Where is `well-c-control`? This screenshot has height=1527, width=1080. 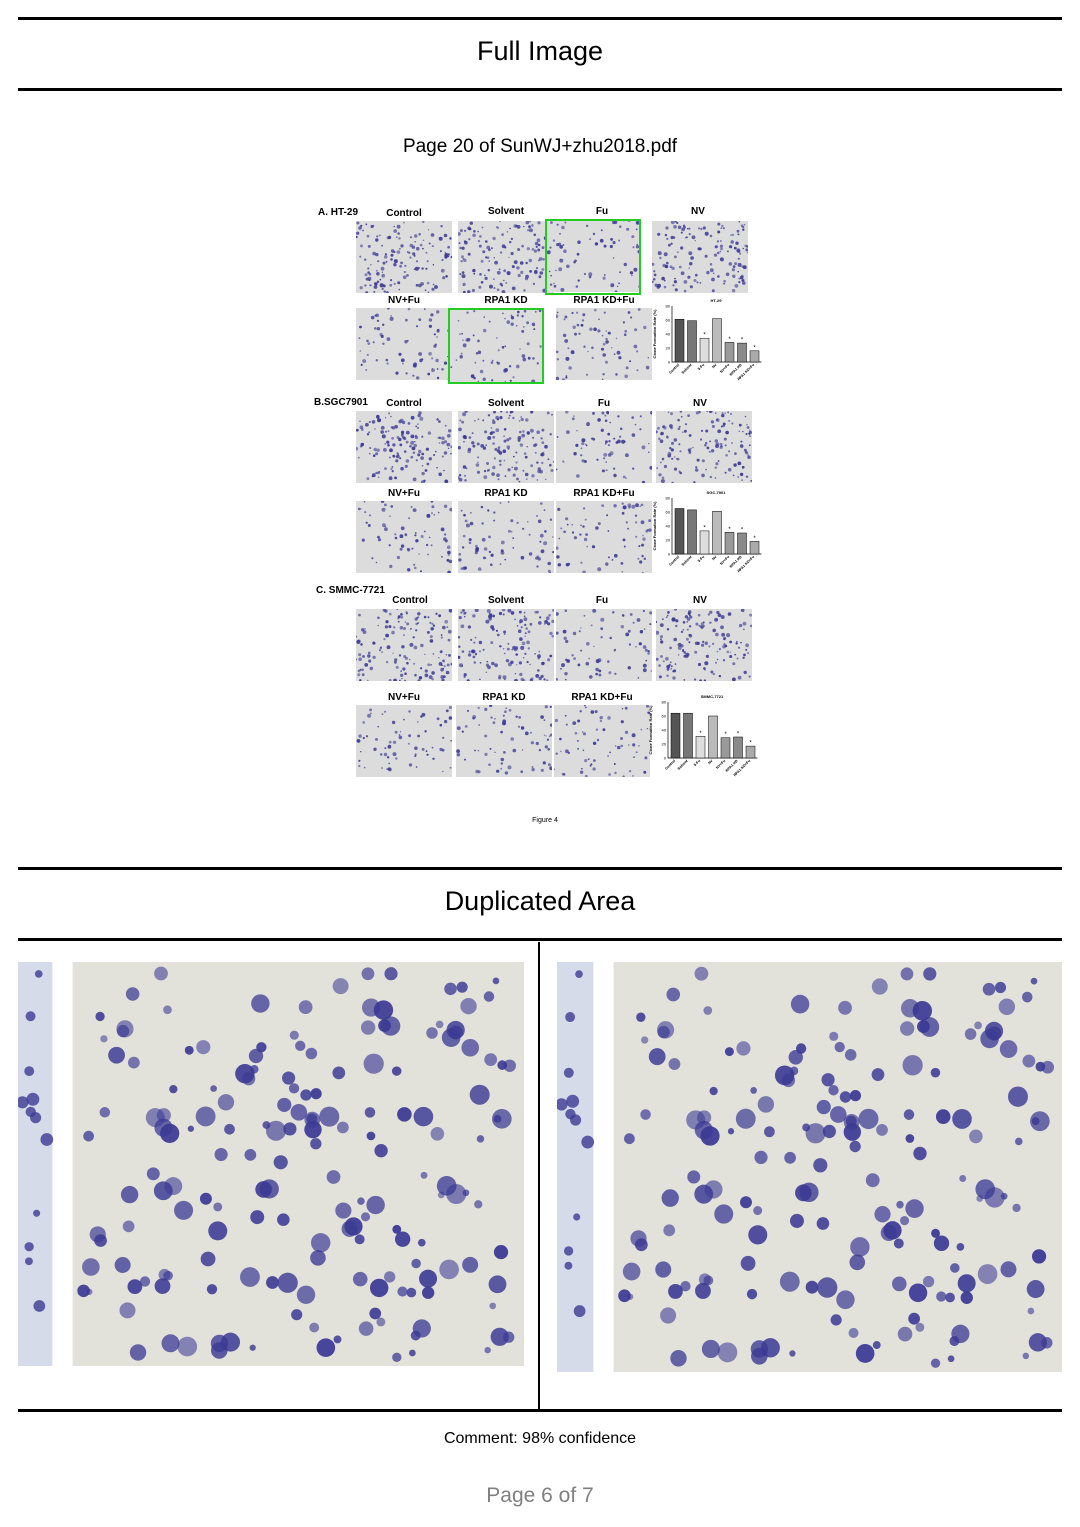
well-c-control is located at coordinates (404, 645).